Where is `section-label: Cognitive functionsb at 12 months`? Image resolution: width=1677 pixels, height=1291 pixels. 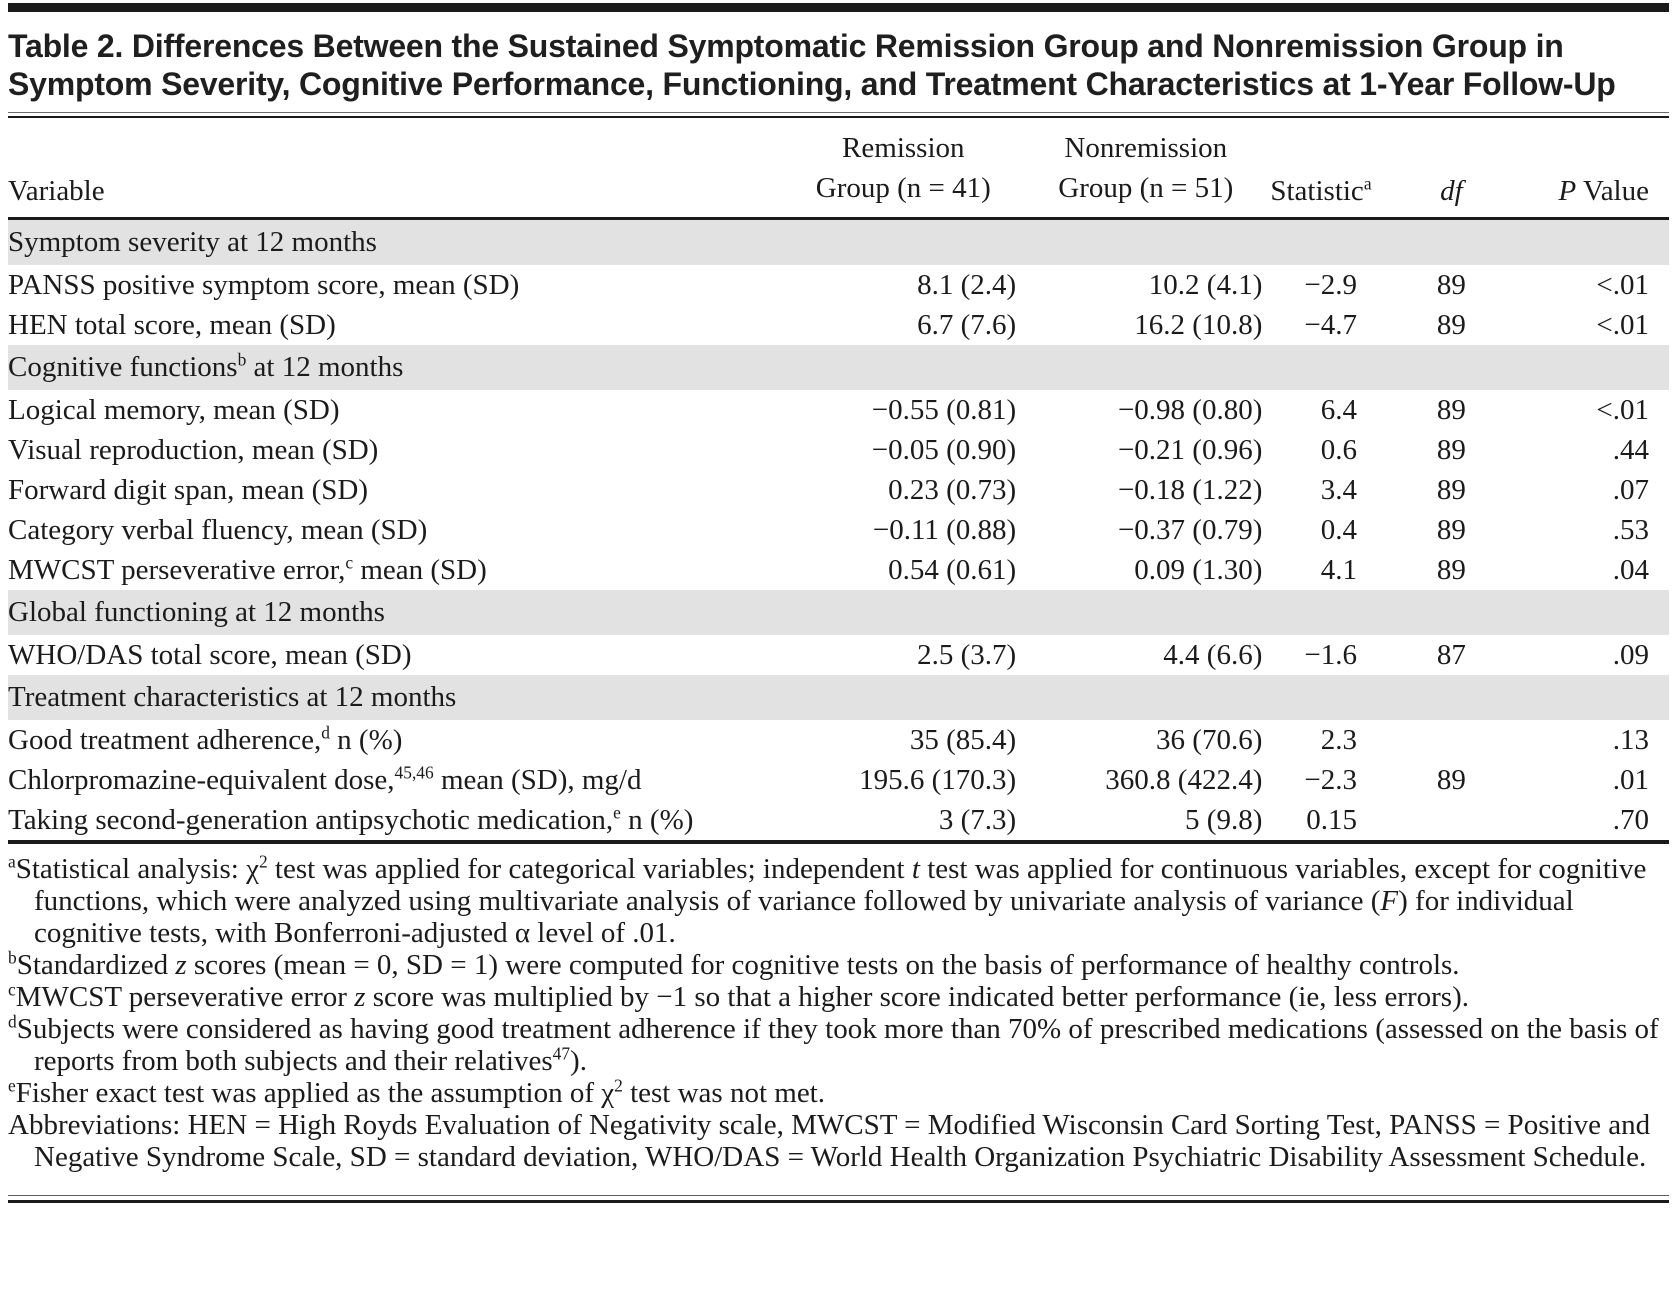
section-label: Cognitive functionsb at 12 months is located at coordinates (838, 367).